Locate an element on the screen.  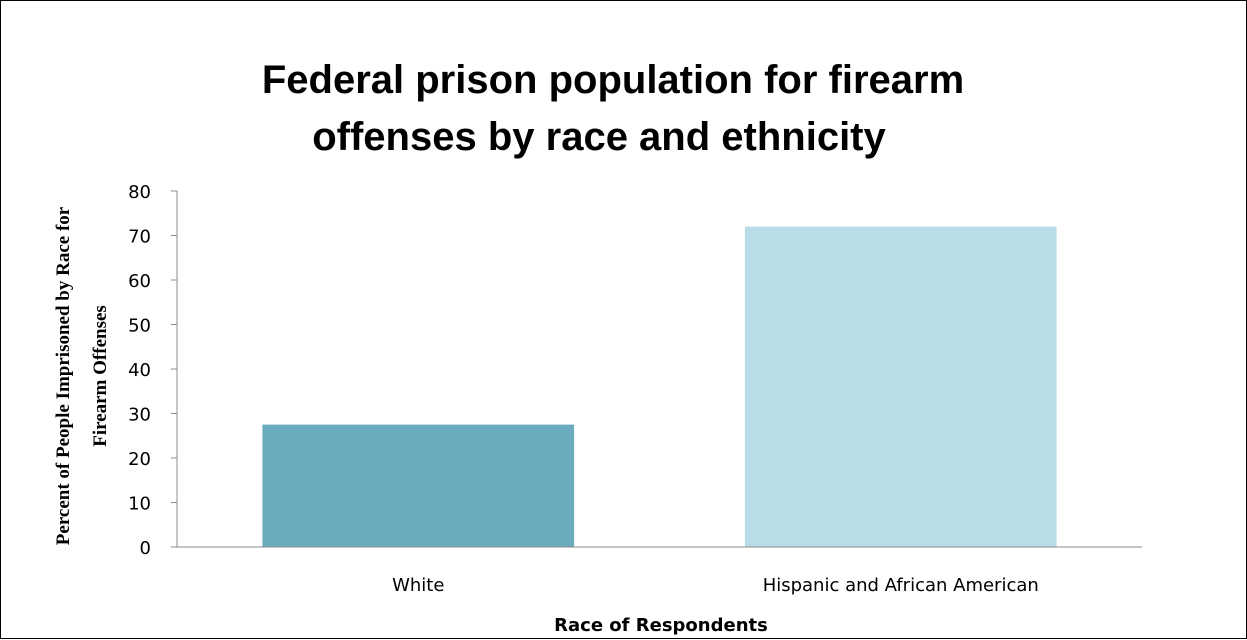
y-tick-label: 30 is located at coordinates (139, 415).